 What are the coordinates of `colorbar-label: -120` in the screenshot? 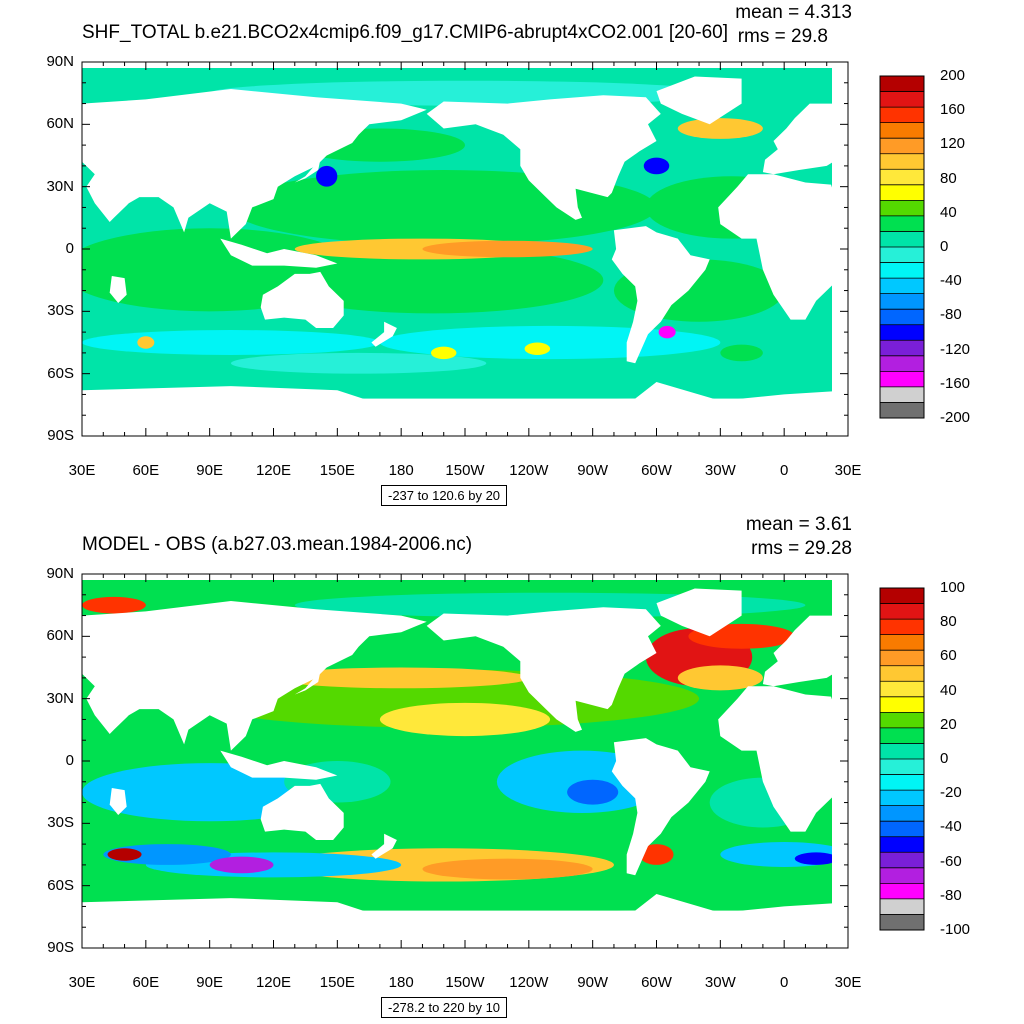 It's located at (955, 349).